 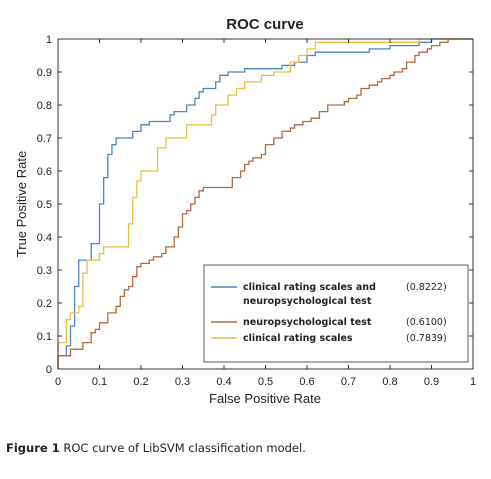 What do you see at coordinates (21, 204) in the screenshot?
I see `y-axis-label: True Positive Rate` at bounding box center [21, 204].